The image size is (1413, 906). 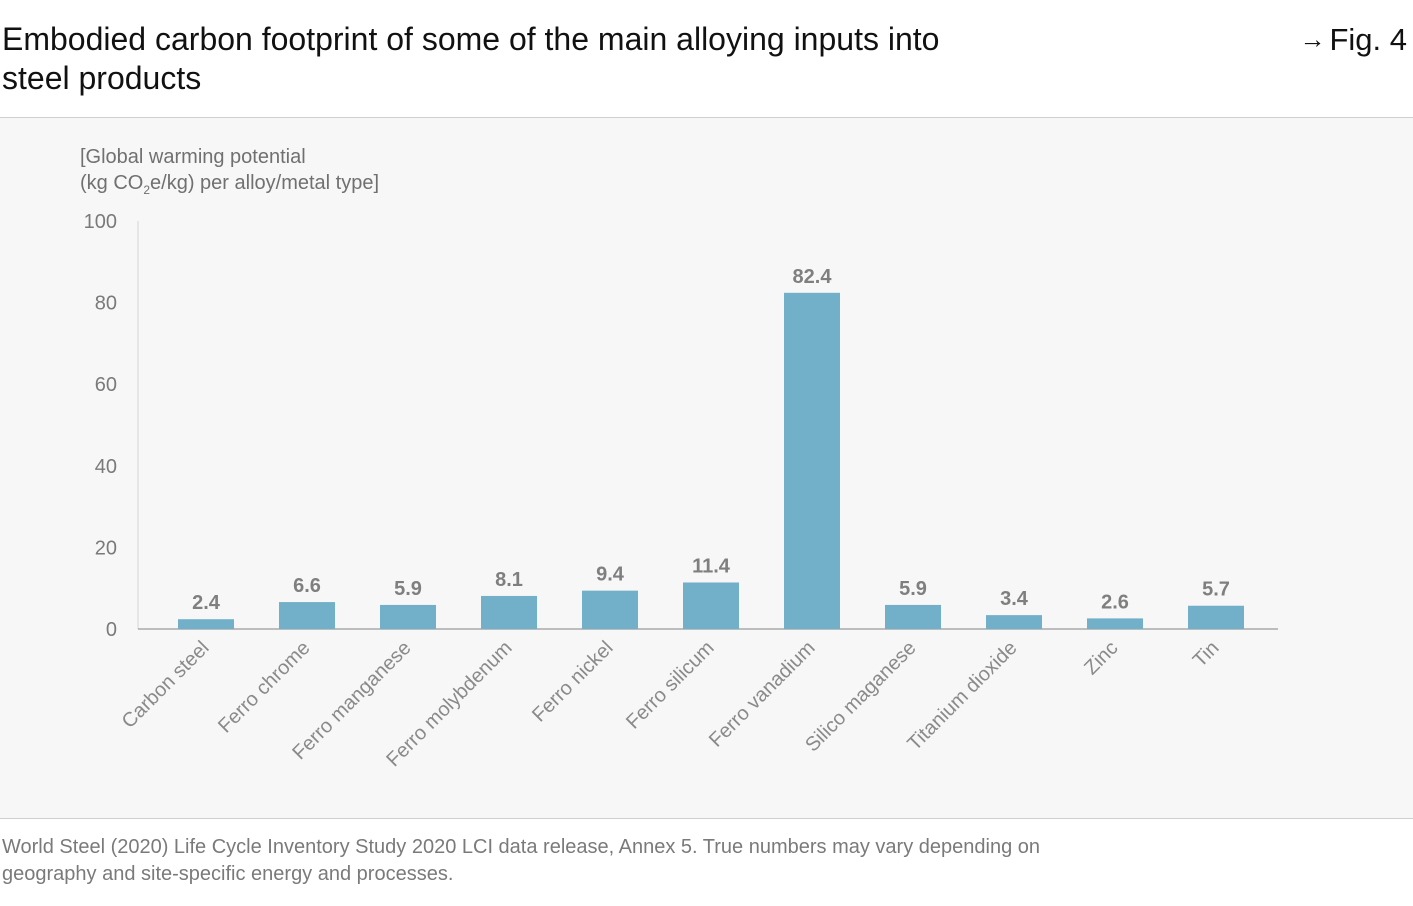 What do you see at coordinates (166, 685) in the screenshot?
I see `x-tick-label: Carbon steel` at bounding box center [166, 685].